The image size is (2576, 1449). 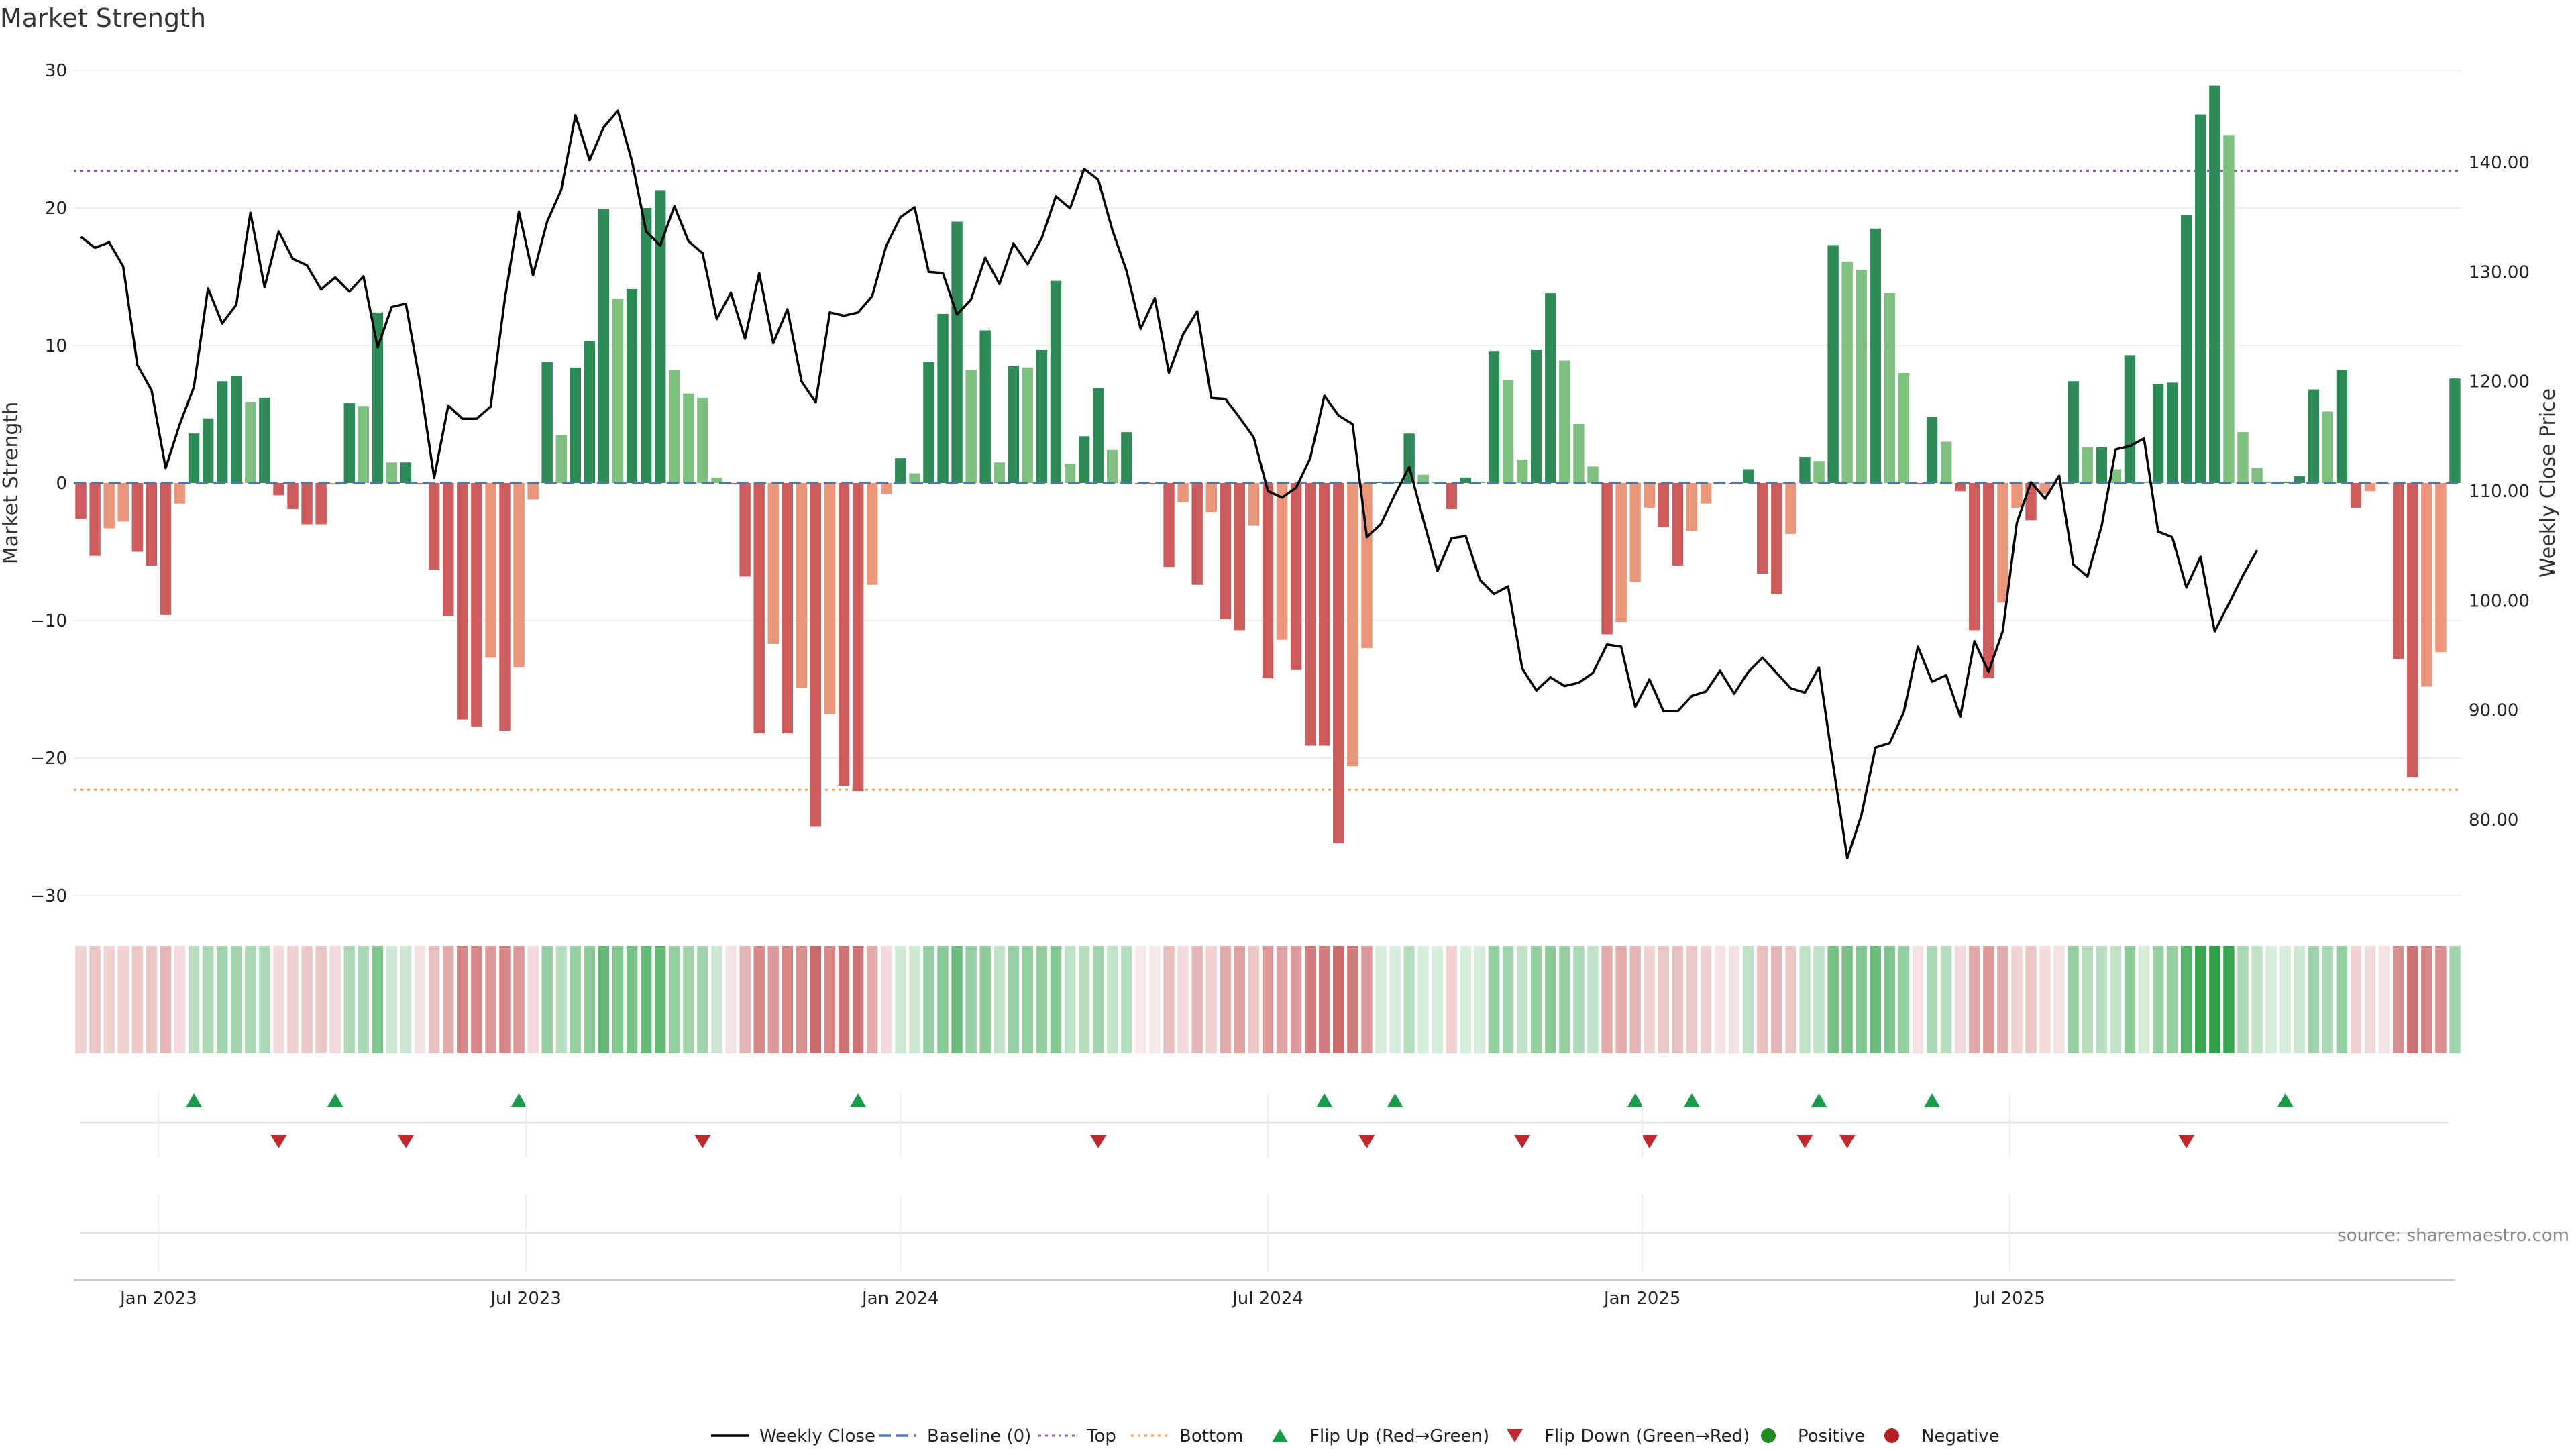 I want to click on x-tick-label: Jan 2023, so click(x=158, y=1299).